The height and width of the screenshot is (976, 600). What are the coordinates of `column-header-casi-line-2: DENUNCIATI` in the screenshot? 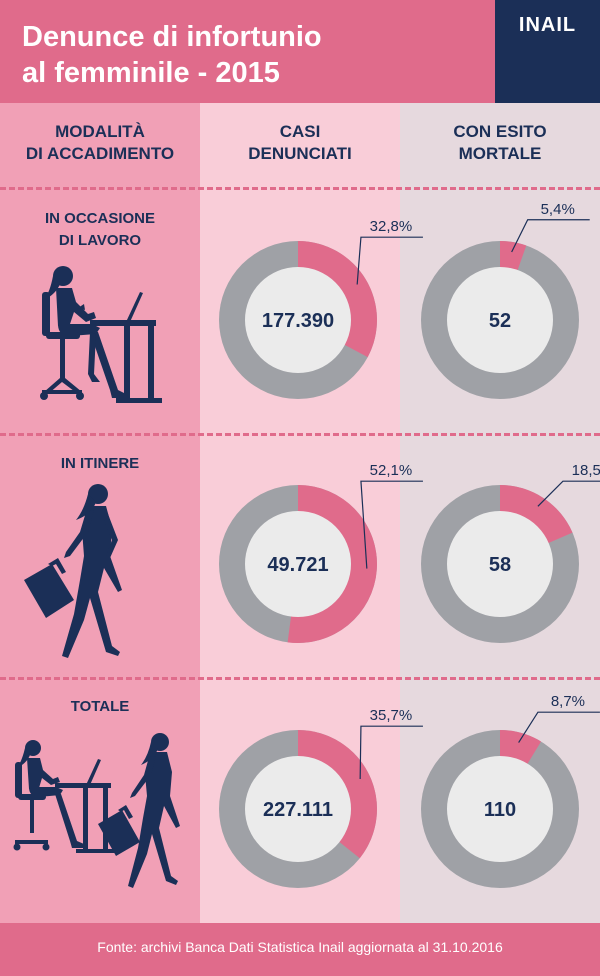 It's located at (300, 153).